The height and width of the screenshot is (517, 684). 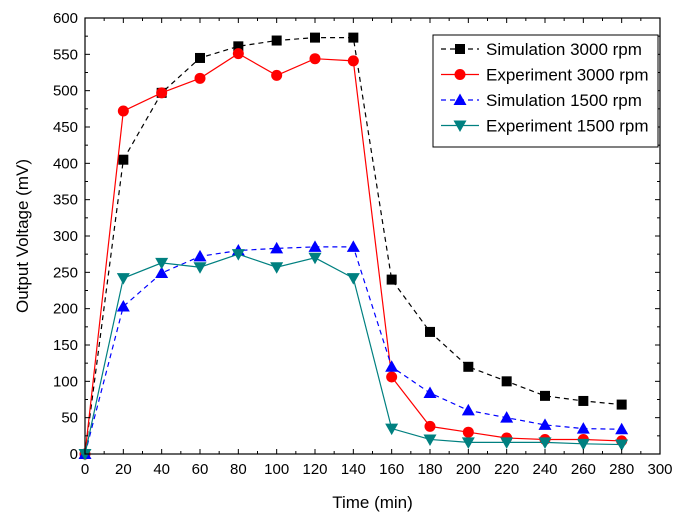 What do you see at coordinates (65, 309) in the screenshot?
I see `y-tick-label: 200` at bounding box center [65, 309].